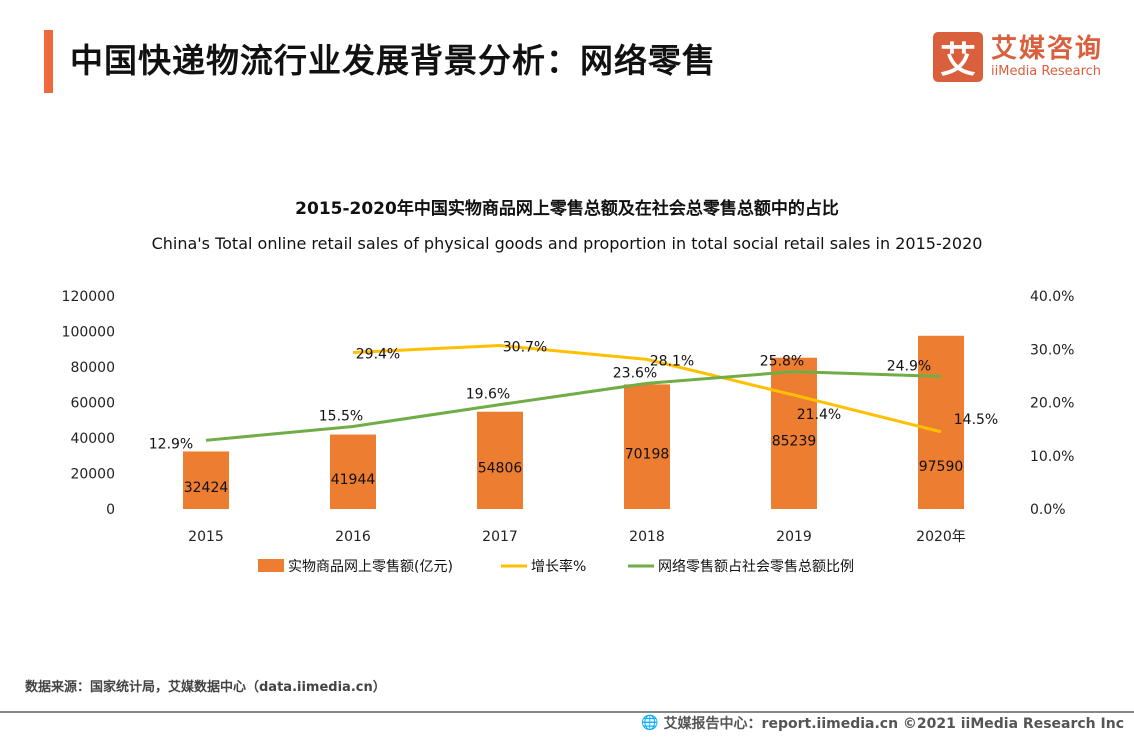 The width and height of the screenshot is (1134, 737). I want to click on left-axis-tick: 20000, so click(92, 475).